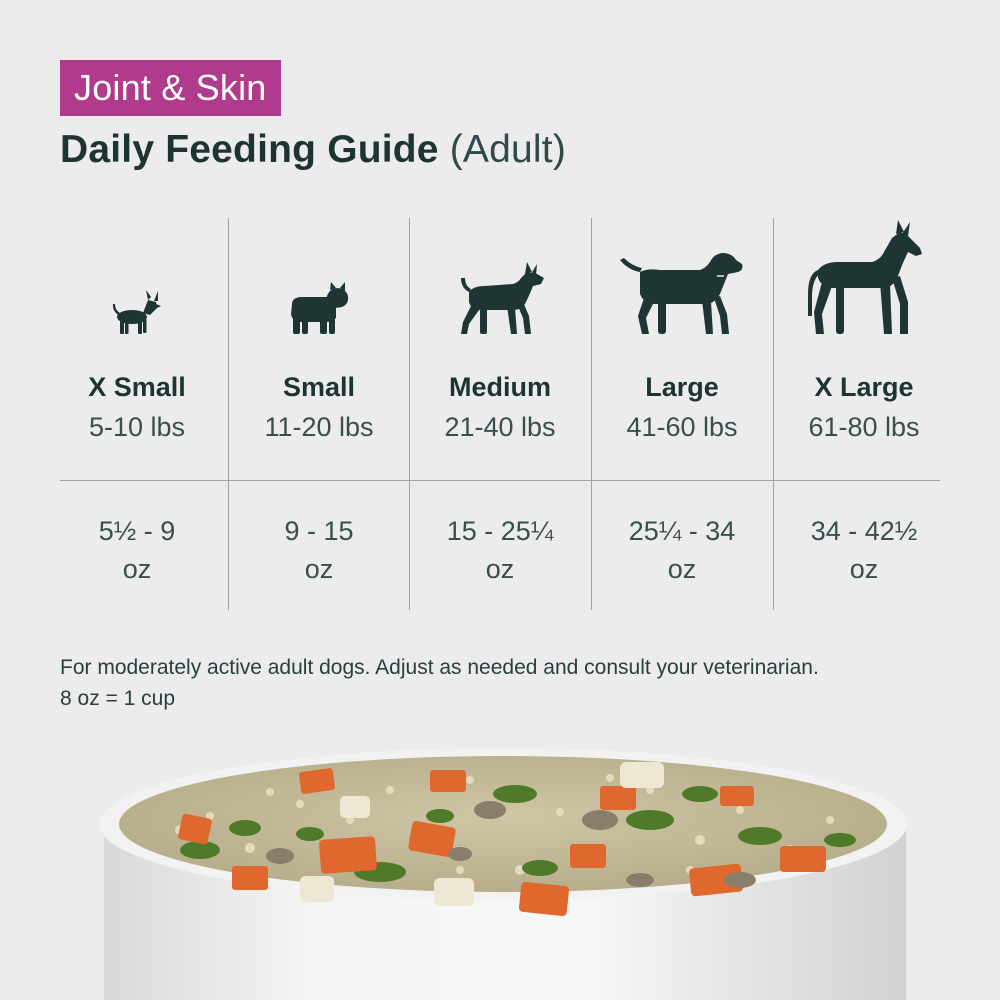  Describe the element at coordinates (500, 427) in the screenshot. I see `weight-range: 21-40 lbs` at that location.